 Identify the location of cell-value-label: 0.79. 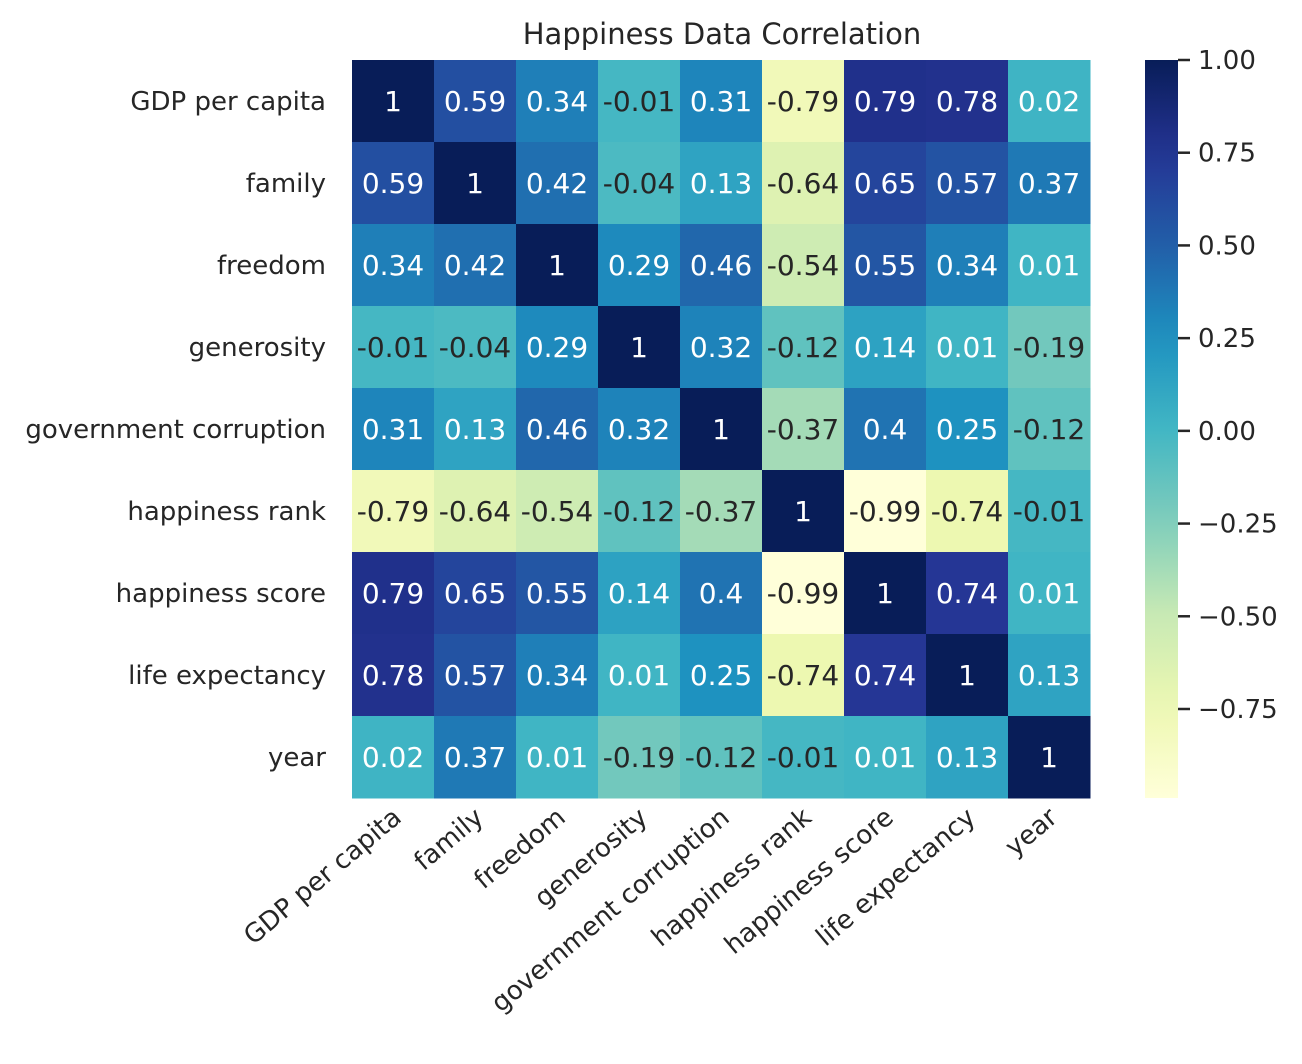
(393, 593).